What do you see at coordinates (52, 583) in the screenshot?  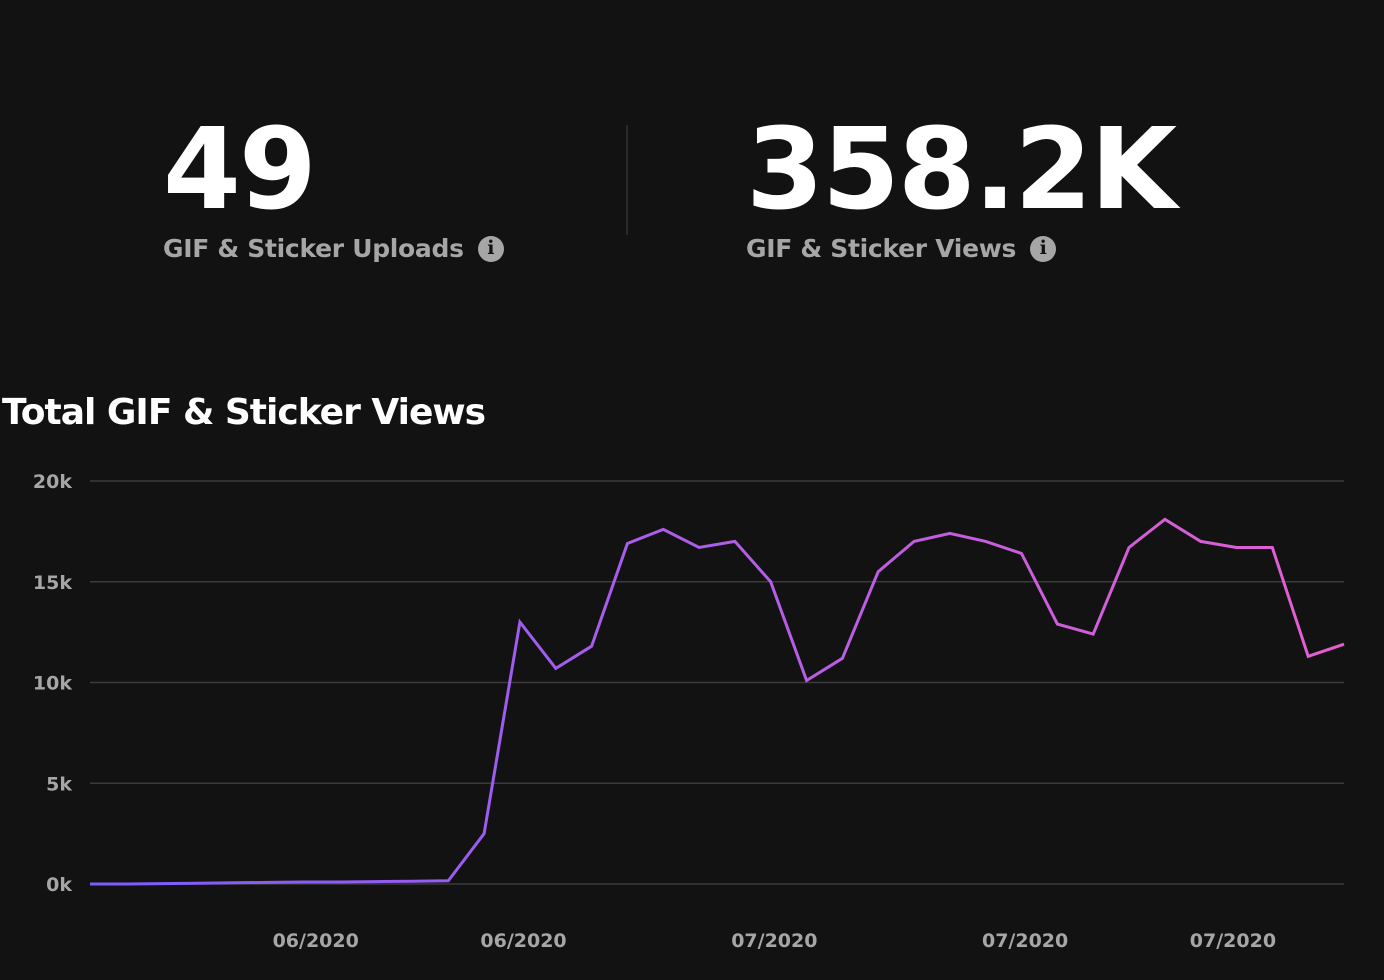 I see `y-tick-label: 15k` at bounding box center [52, 583].